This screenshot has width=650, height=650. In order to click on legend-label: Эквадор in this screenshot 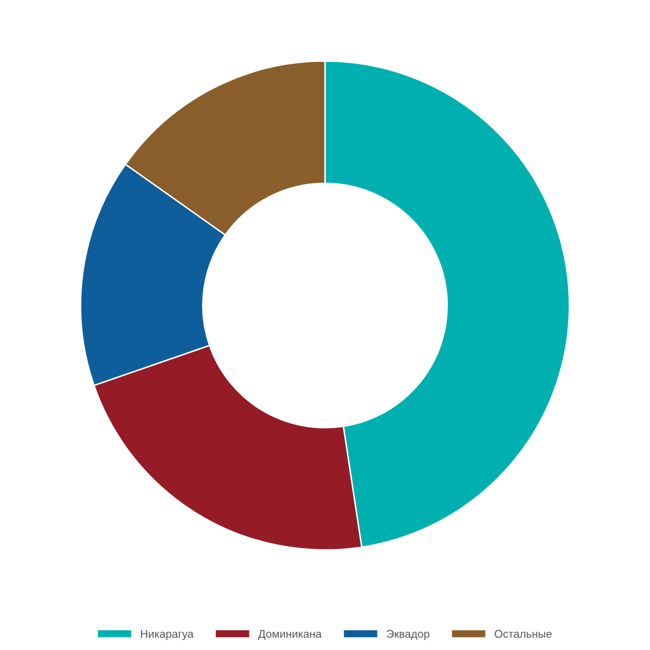, I will do `click(408, 635)`.